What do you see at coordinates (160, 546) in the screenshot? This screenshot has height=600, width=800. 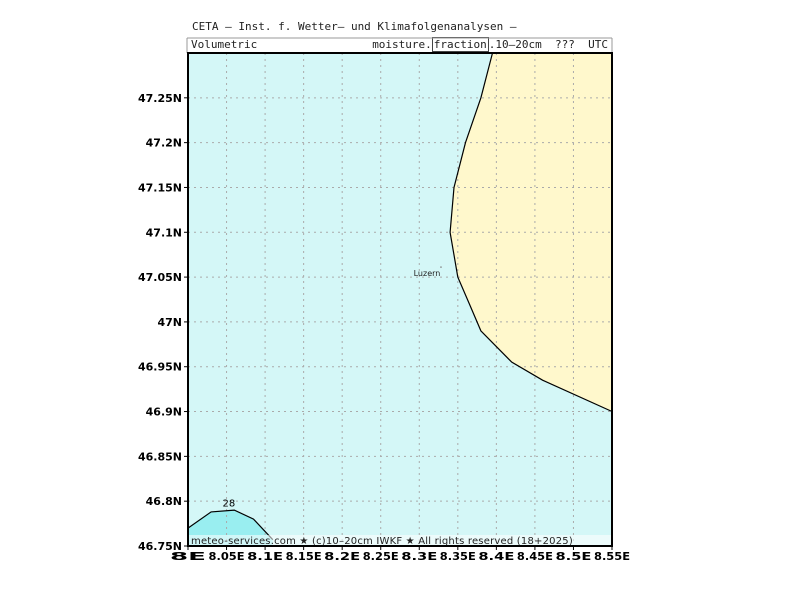 I see `y-tick-label-0: 46.75N` at bounding box center [160, 546].